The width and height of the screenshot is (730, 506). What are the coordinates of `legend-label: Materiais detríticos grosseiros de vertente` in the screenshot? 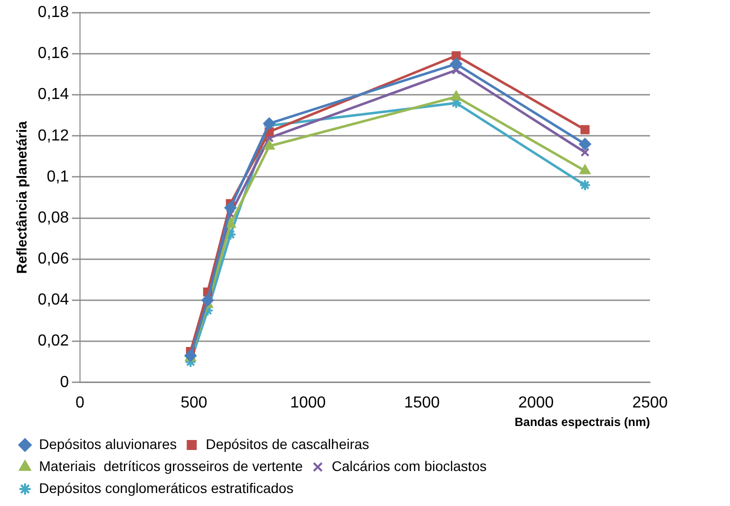 It's located at (171, 466).